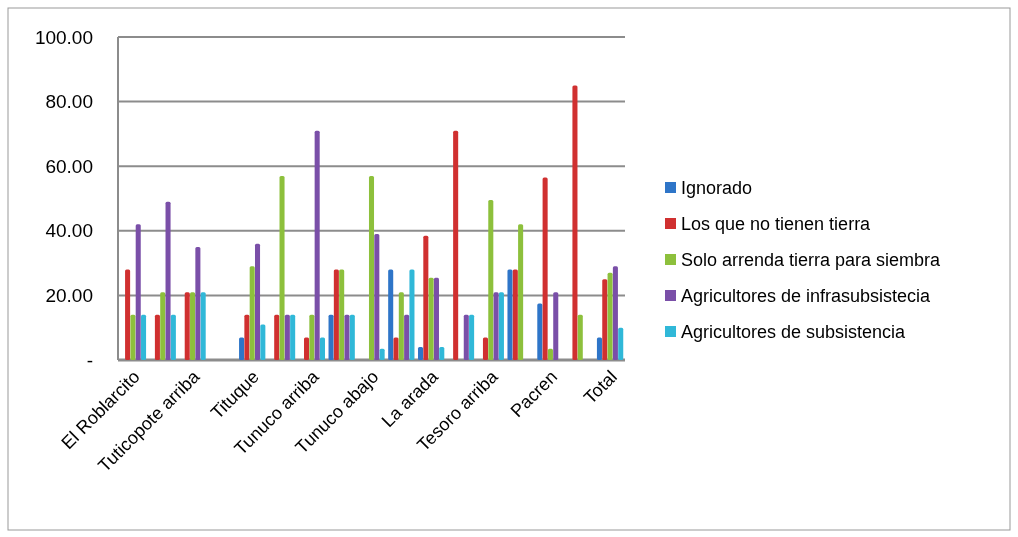 This screenshot has height=537, width=1018. What do you see at coordinates (69, 231) in the screenshot?
I see `y-tick-label: 40.00` at bounding box center [69, 231].